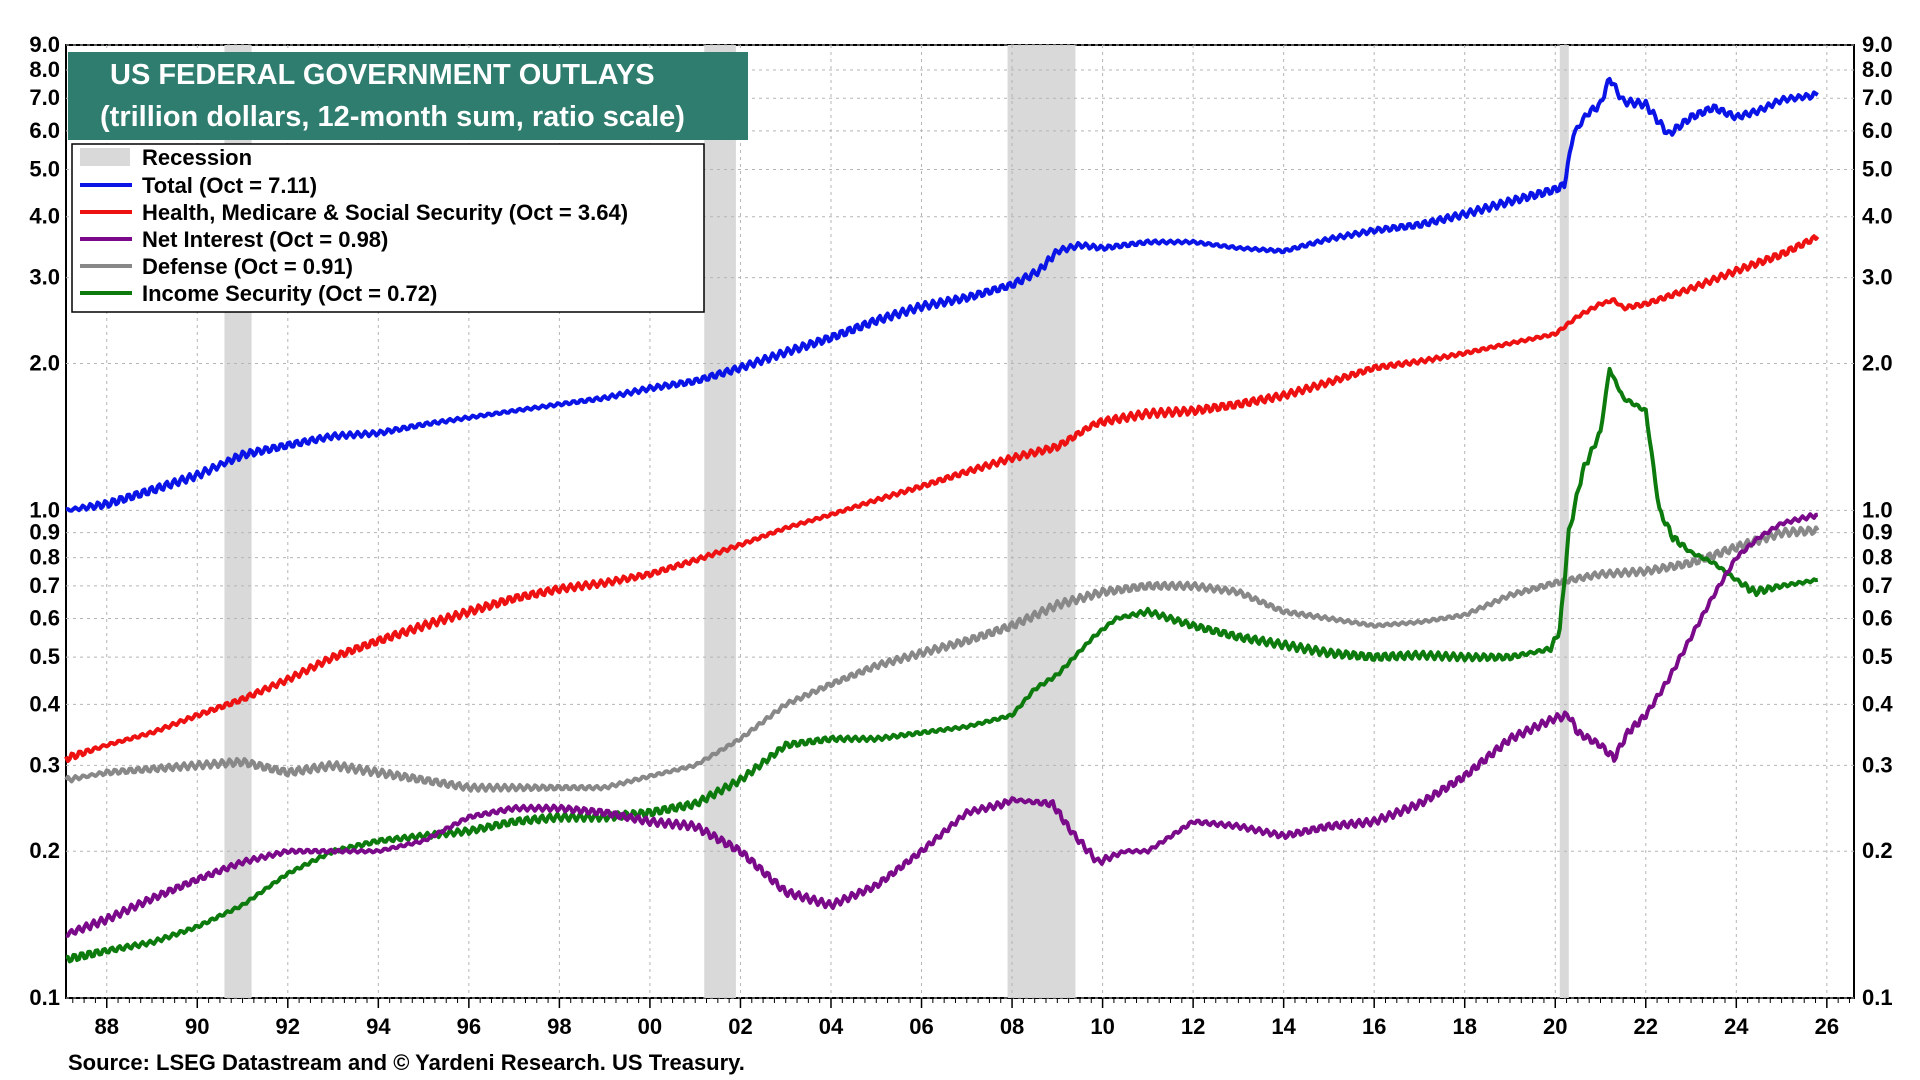  Describe the element at coordinates (44, 97) in the screenshot. I see `y-tick-left: 7.0` at that location.